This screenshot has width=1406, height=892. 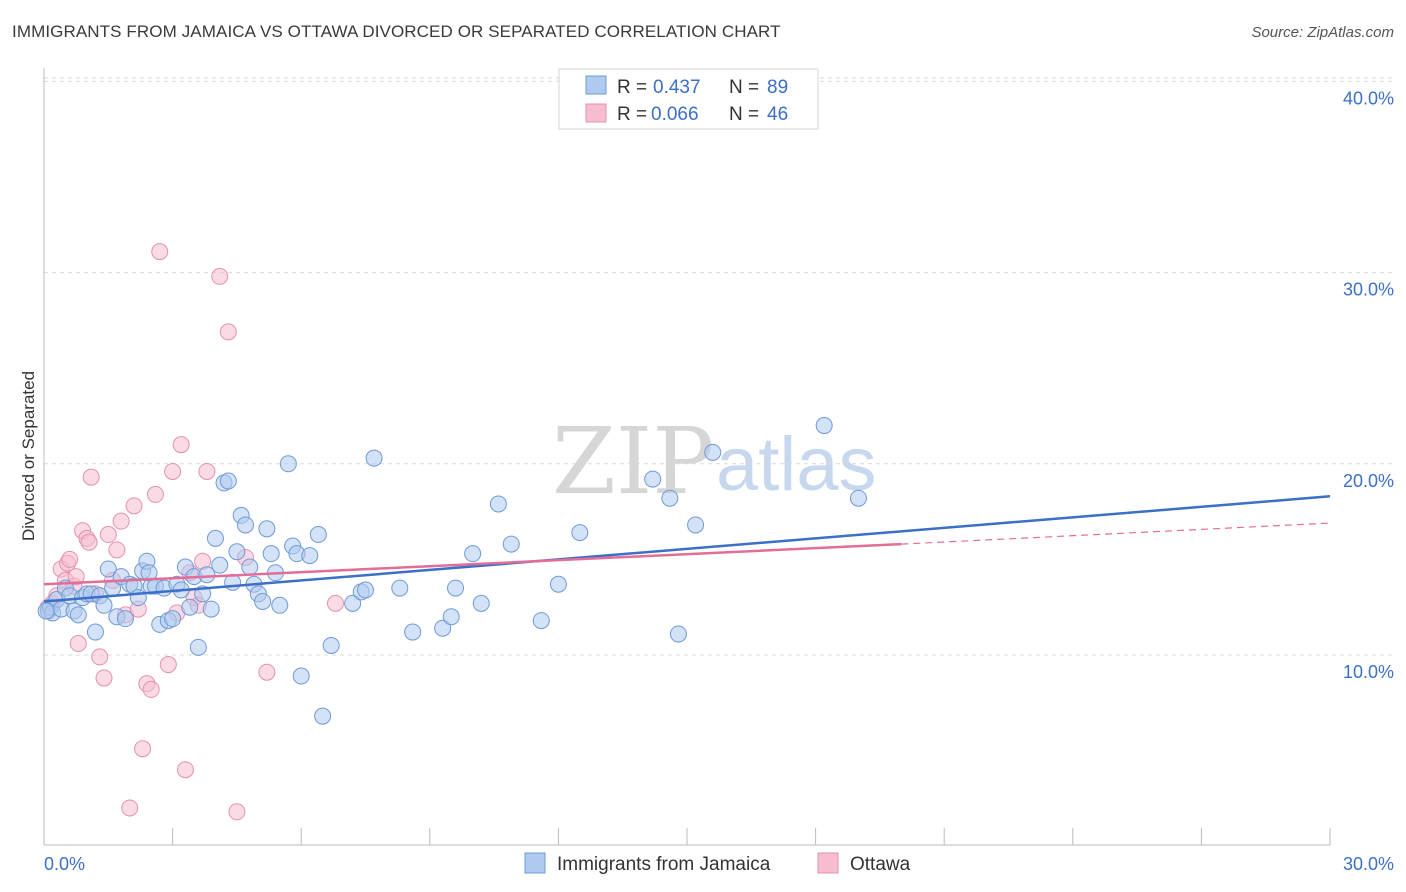 I want to click on legend-swatch-blue, so click(x=596, y=85).